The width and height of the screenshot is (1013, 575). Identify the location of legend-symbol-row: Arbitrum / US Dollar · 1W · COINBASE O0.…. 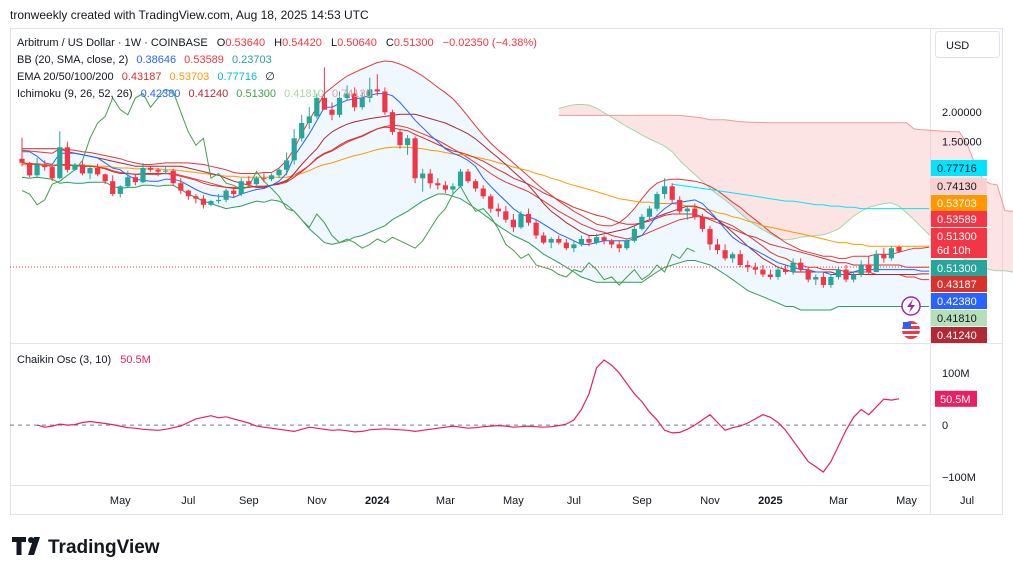
(277, 43).